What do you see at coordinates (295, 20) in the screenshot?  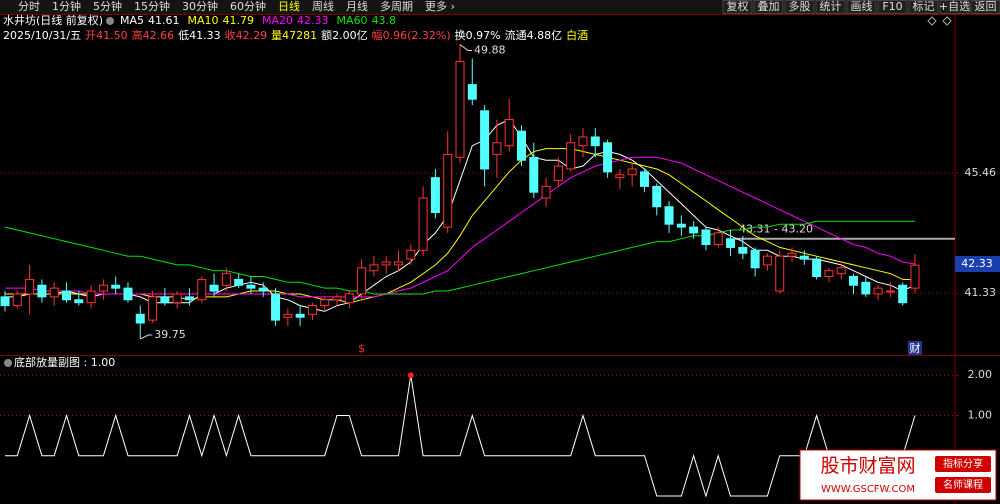 I see `legend-entry: MA20 42.33` at bounding box center [295, 20].